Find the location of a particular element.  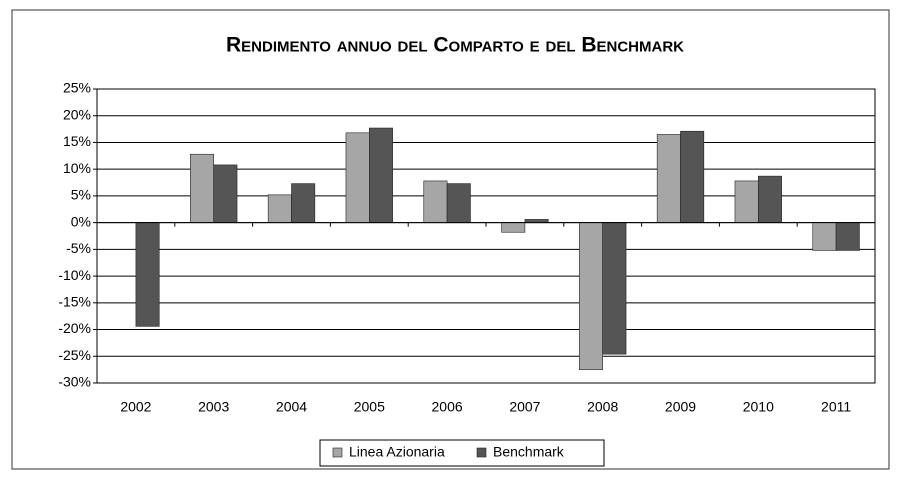

x-tick-label: 2003 is located at coordinates (213, 407).